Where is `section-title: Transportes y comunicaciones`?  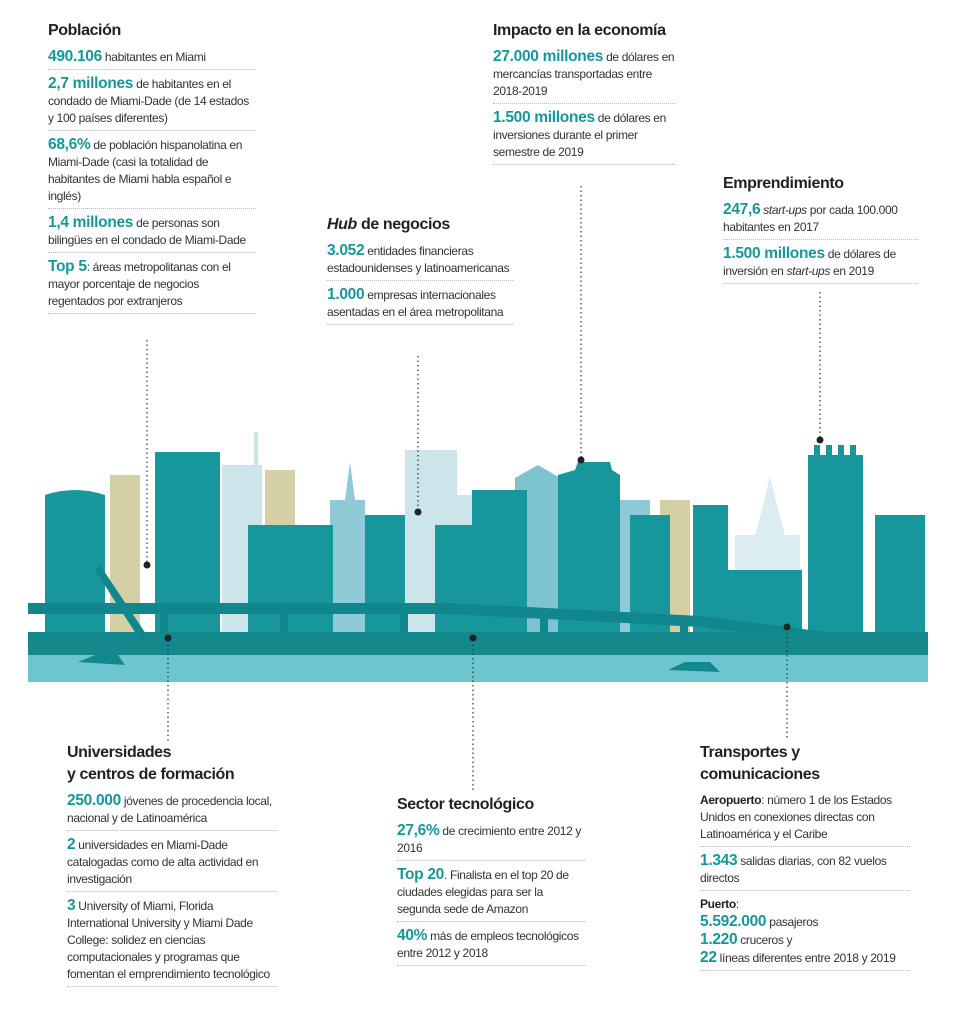
section-title: Transportes y comunicaciones is located at coordinates (805, 764).